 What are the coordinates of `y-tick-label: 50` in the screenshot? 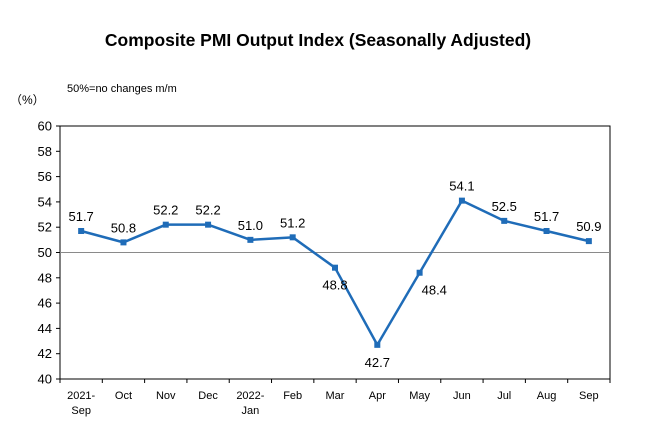 It's located at (45, 252).